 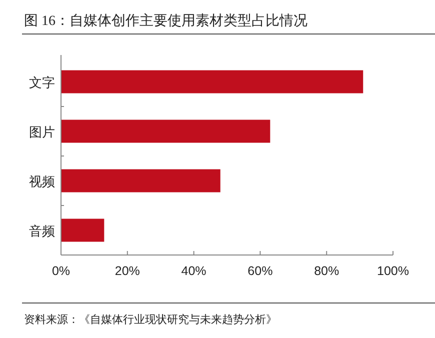 I want to click on y-tick-label: 文字, so click(x=42, y=82).